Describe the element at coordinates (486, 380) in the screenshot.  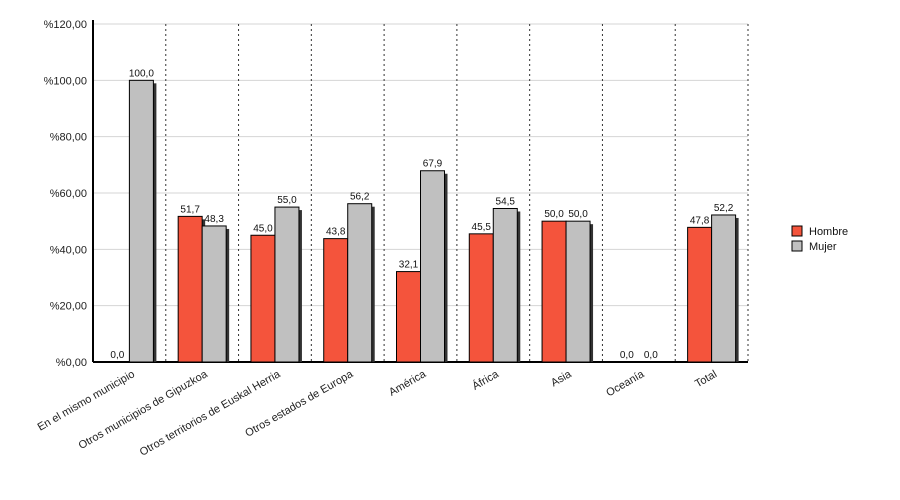
I see `x-tick-label: África` at that location.